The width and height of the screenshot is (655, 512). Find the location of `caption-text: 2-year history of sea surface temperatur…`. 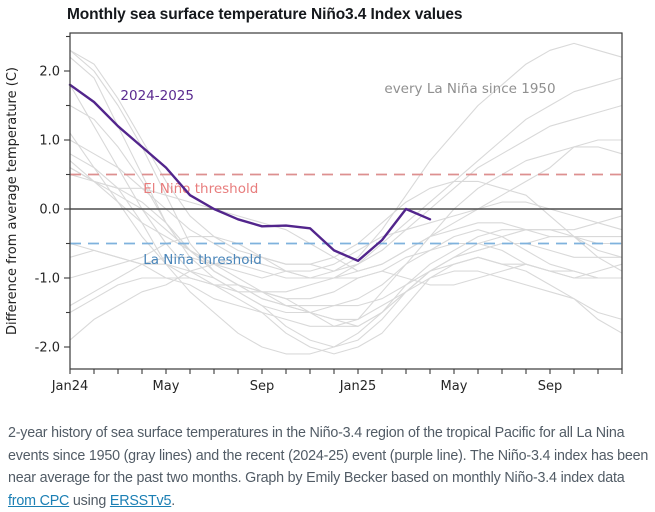

caption-text: 2-year history of sea surface temperatur… is located at coordinates (328, 456).